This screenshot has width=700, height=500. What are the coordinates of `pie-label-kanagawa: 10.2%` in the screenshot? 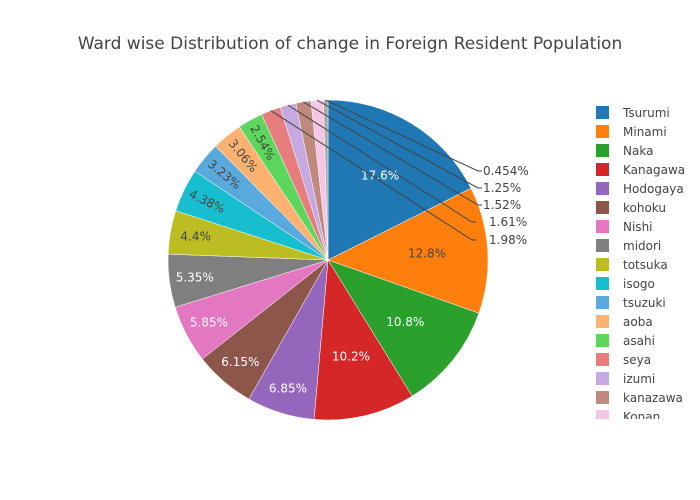 It's located at (351, 357).